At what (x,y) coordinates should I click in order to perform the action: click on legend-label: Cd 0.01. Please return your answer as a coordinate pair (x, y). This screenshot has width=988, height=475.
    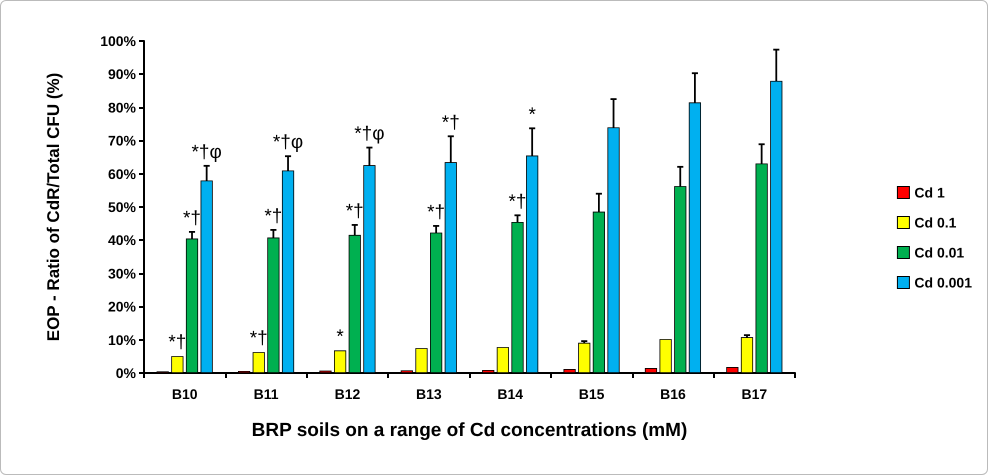
    Looking at the image, I should click on (939, 252).